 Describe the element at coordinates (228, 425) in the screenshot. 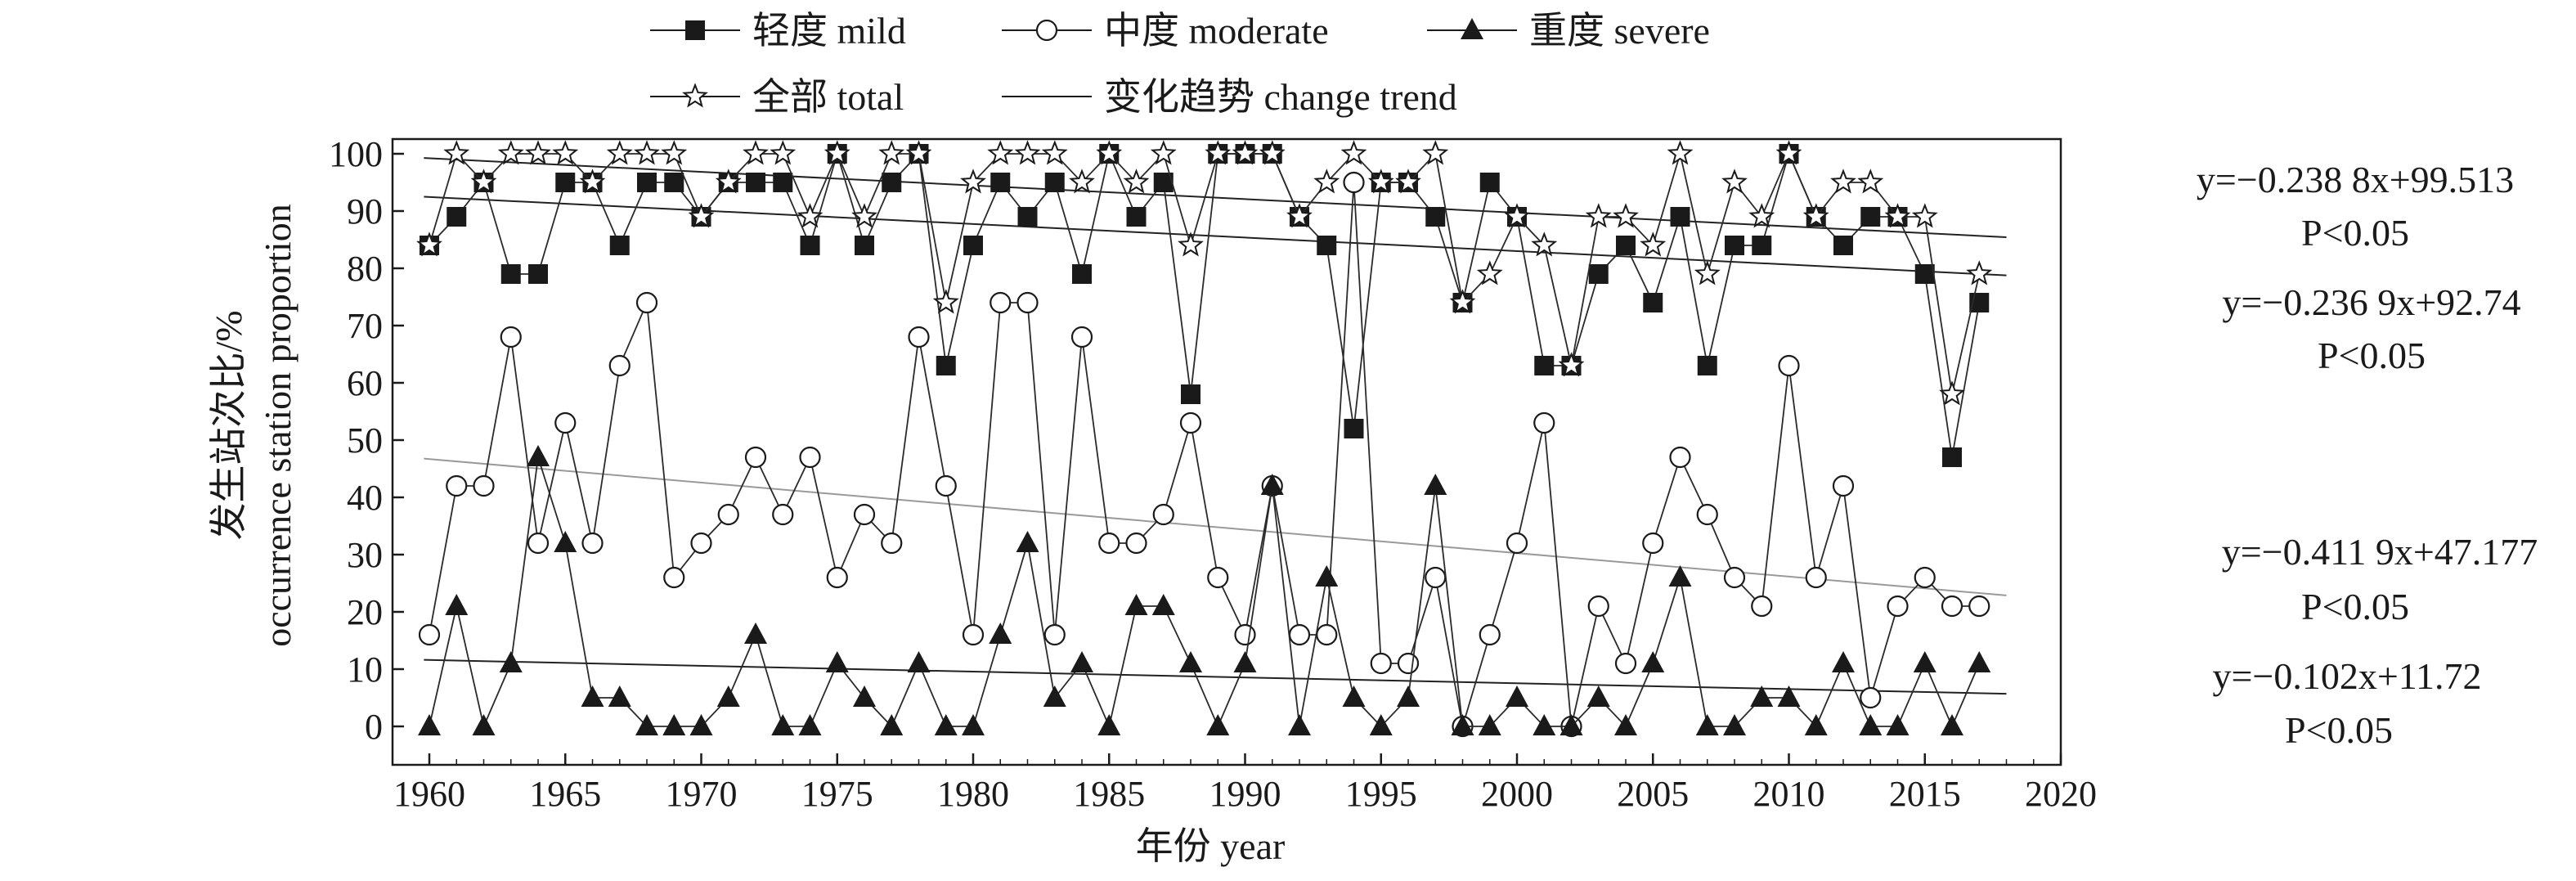

I see `y-axis-label-cn: 发生站次比/%` at that location.